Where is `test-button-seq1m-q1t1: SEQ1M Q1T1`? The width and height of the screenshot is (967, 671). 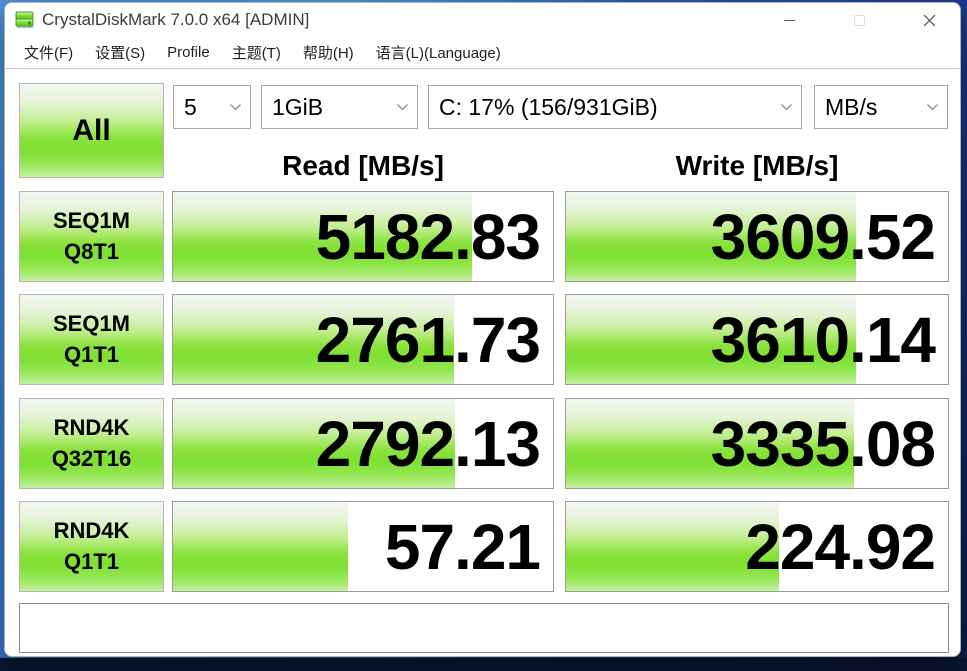 test-button-seq1m-q1t1: SEQ1M Q1T1 is located at coordinates (91, 339).